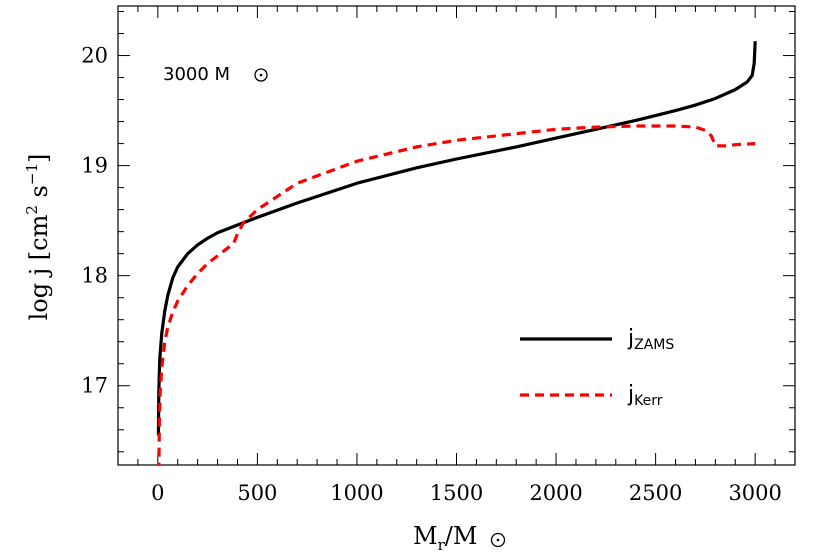 Image resolution: width=830 pixels, height=554 pixels. What do you see at coordinates (445, 538) in the screenshot?
I see `x-axis-label-text: Mr/M` at bounding box center [445, 538].